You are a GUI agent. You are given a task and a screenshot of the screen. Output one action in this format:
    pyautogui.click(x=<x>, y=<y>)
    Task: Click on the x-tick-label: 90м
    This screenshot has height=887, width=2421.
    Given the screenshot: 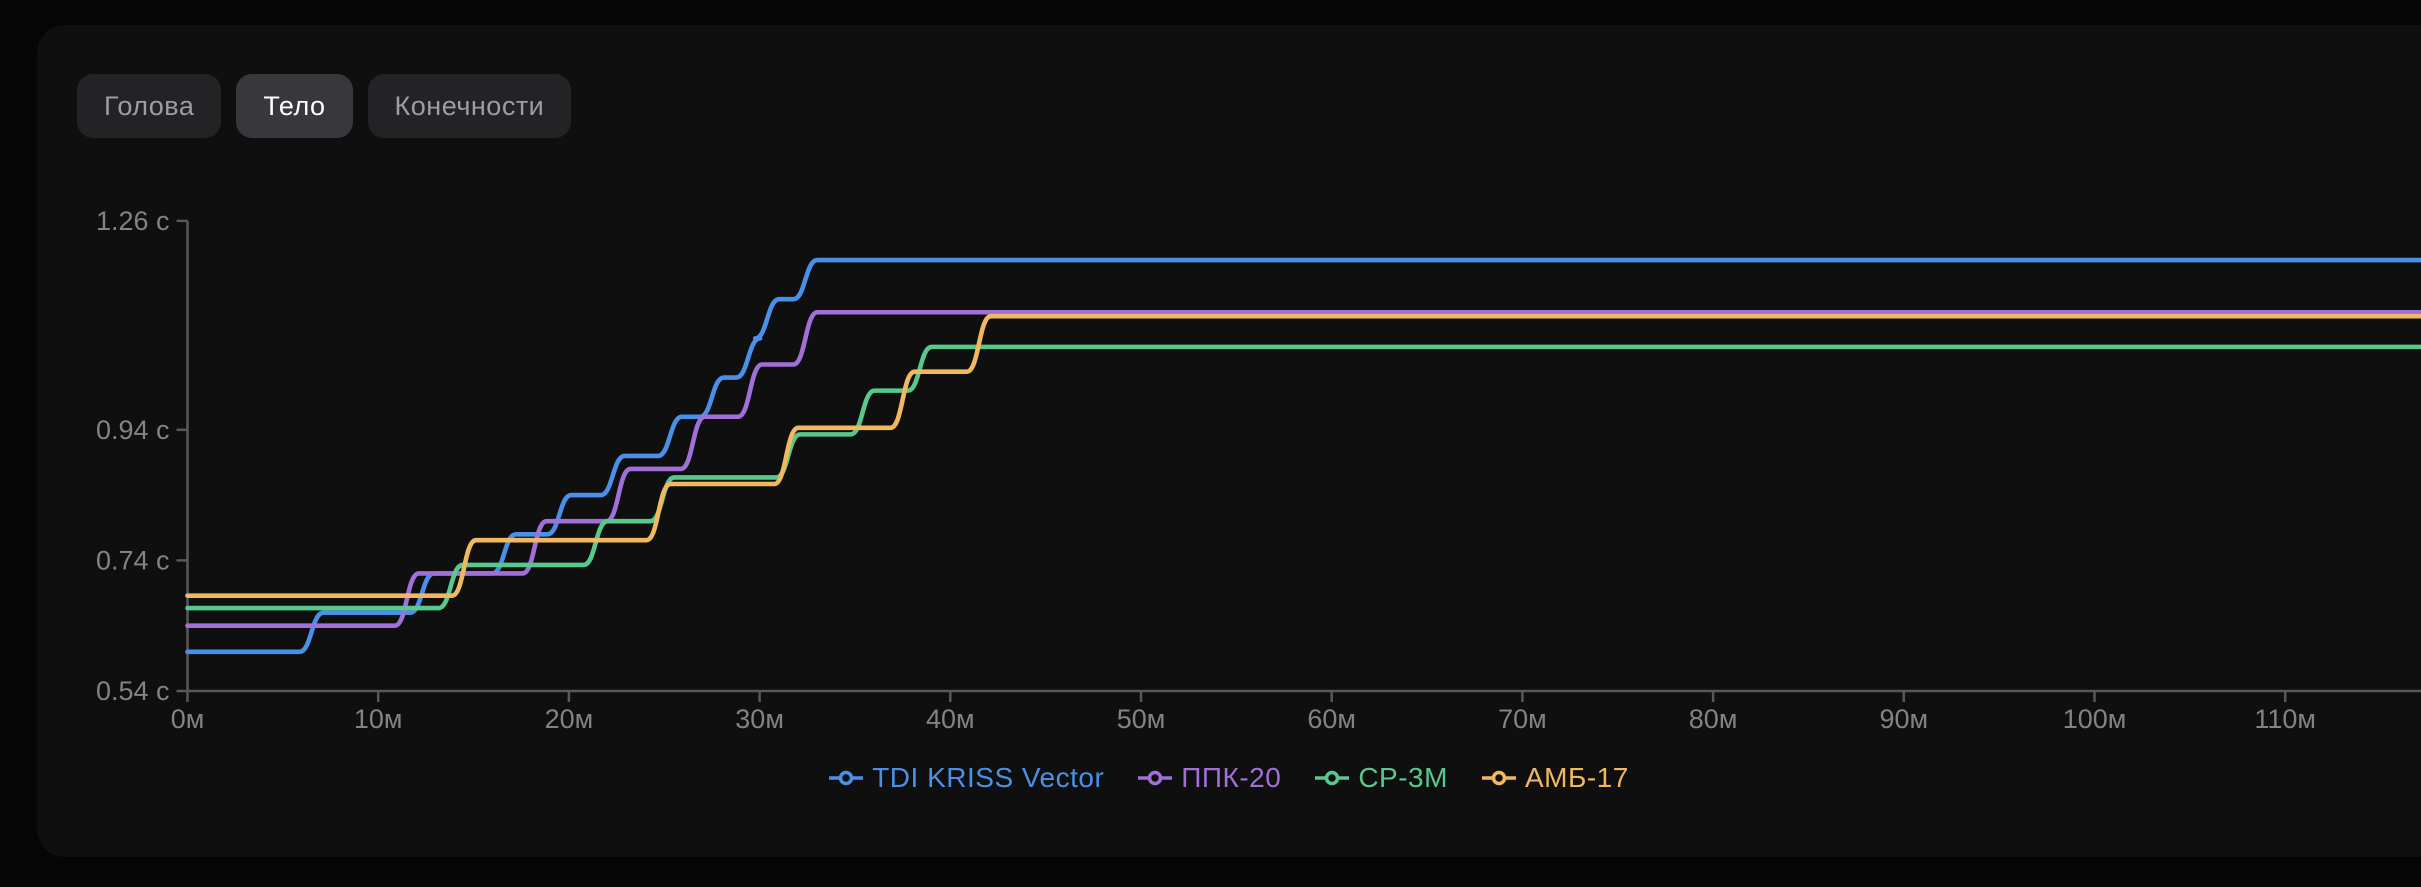 What is the action you would take?
    pyautogui.click(x=1903, y=719)
    